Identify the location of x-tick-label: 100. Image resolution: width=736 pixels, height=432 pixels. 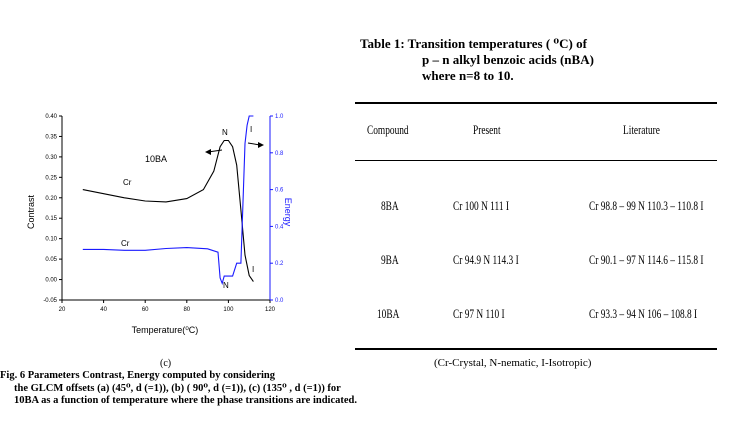
(228, 310).